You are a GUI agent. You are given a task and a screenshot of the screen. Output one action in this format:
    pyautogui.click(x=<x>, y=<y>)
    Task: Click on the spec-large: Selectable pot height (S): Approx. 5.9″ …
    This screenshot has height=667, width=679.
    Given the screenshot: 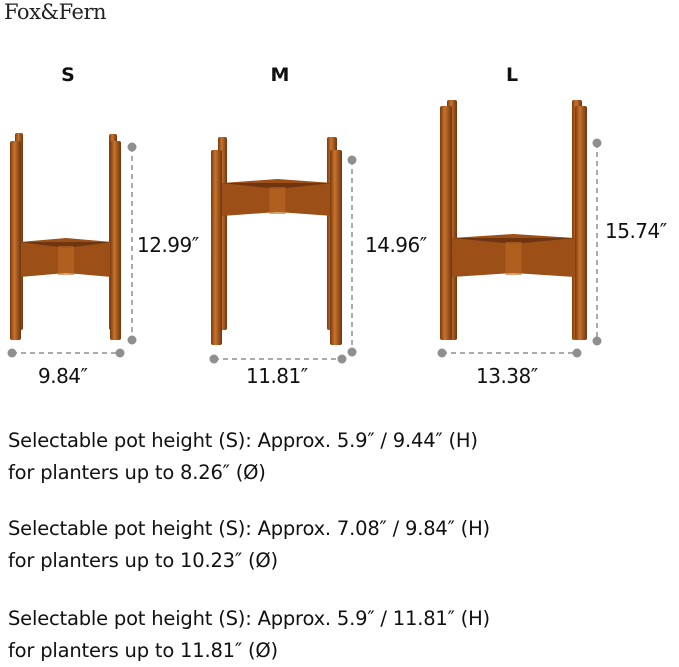 What is the action you would take?
    pyautogui.click(x=249, y=635)
    